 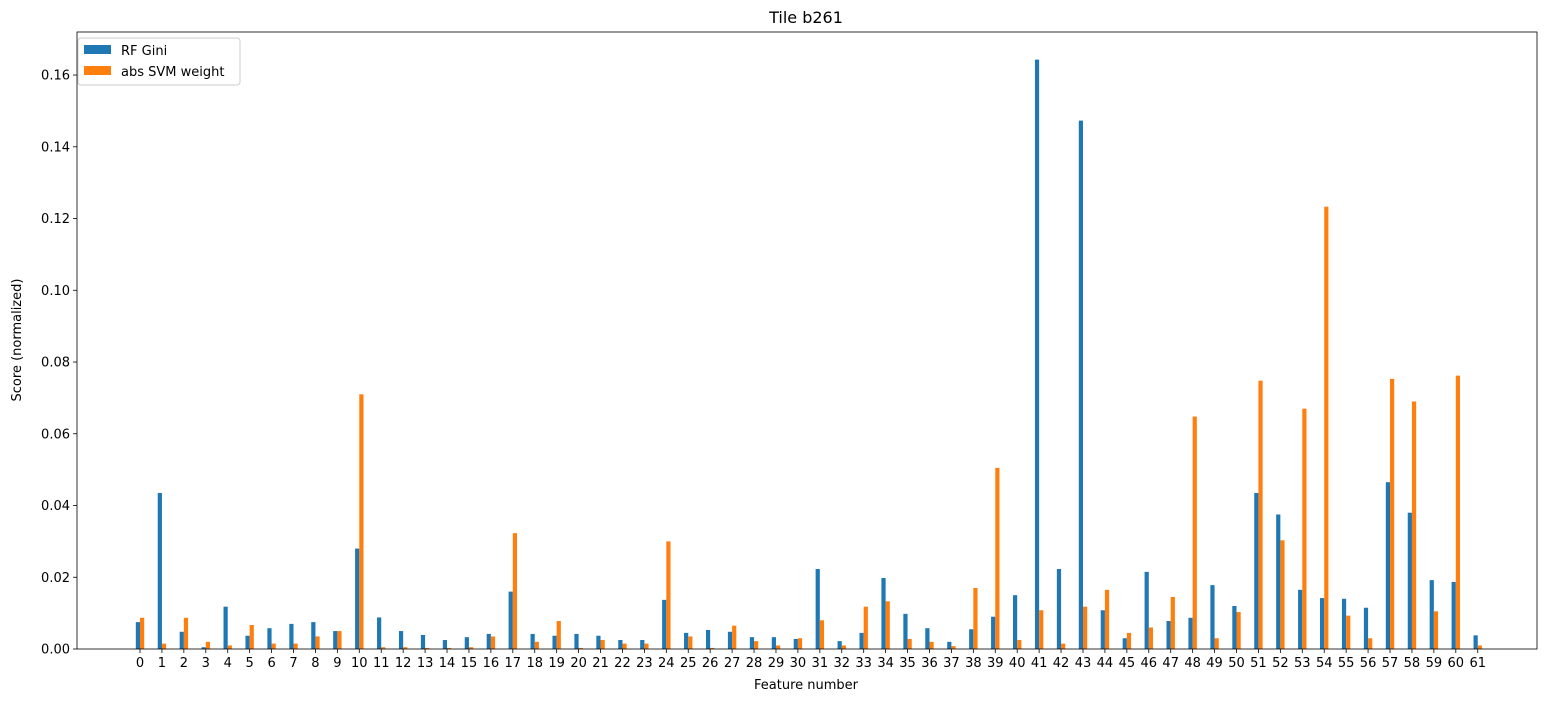 What do you see at coordinates (206, 663) in the screenshot?
I see `x-tick-label: 3` at bounding box center [206, 663].